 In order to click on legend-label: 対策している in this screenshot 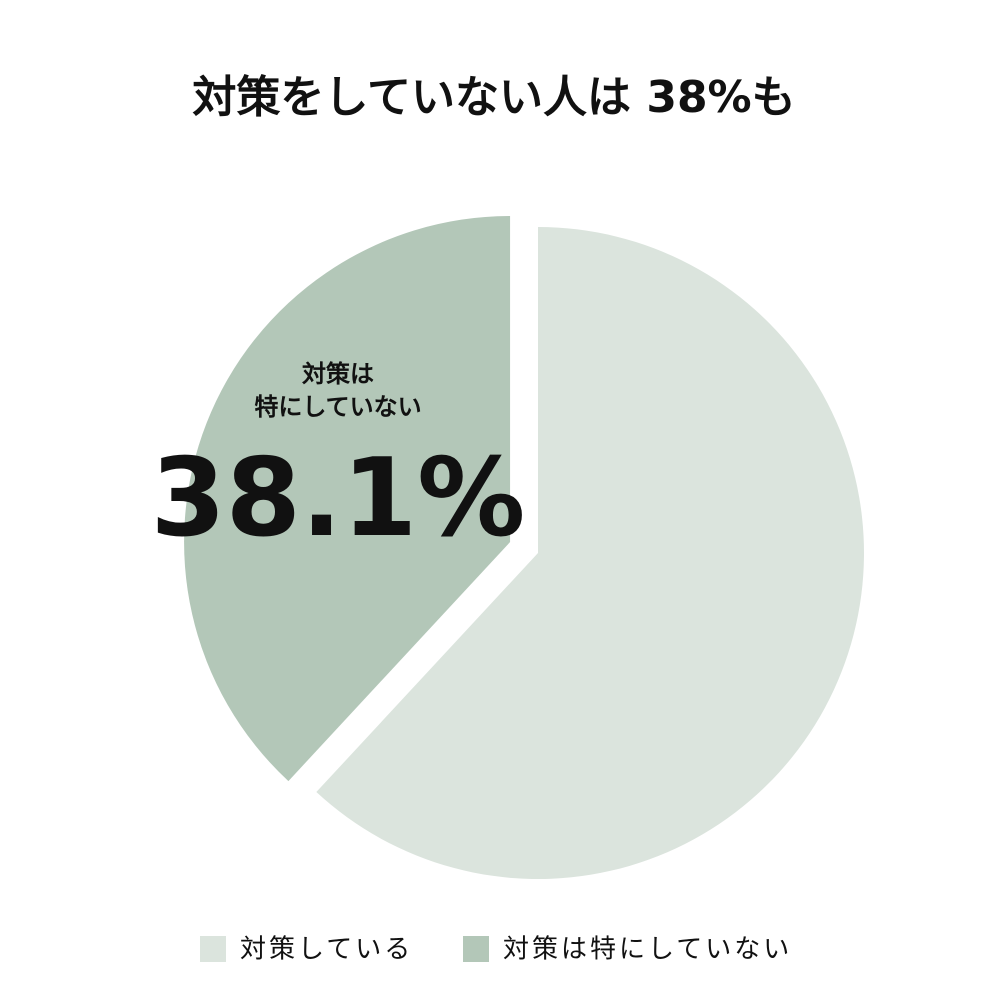, I will do `click(326, 950)`.